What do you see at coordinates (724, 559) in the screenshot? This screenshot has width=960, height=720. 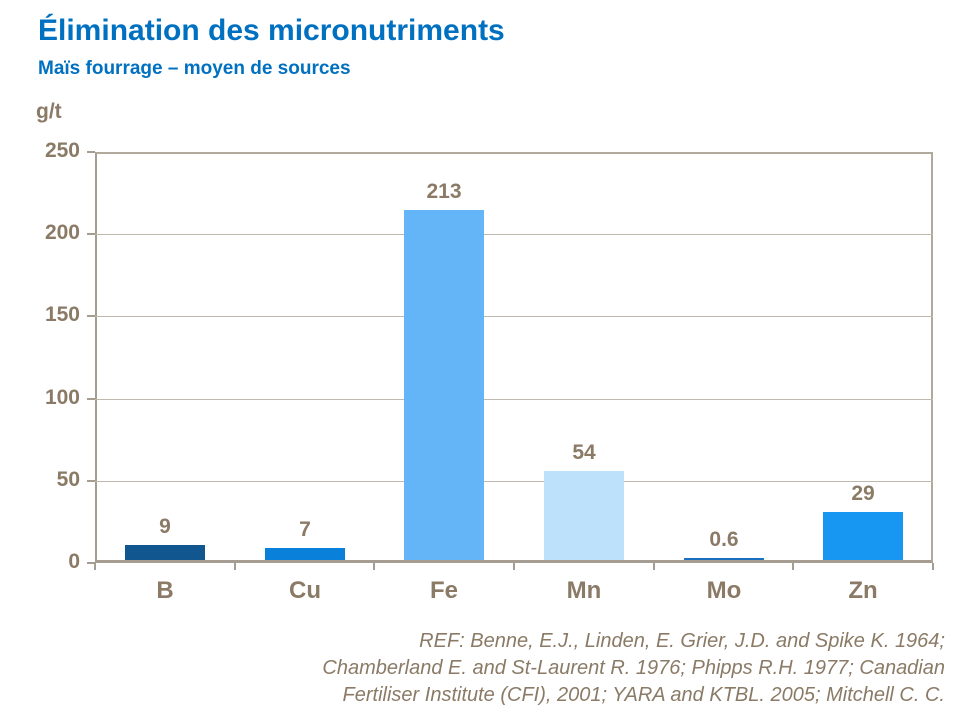 I see `bar-mo` at bounding box center [724, 559].